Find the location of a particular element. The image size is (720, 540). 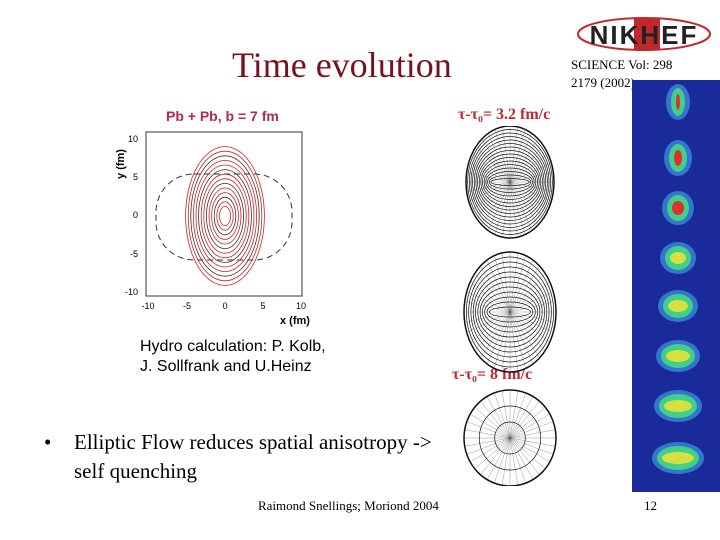

tau-label-bottom: τ-τ₀= 8 fm/c is located at coordinates (492, 374).